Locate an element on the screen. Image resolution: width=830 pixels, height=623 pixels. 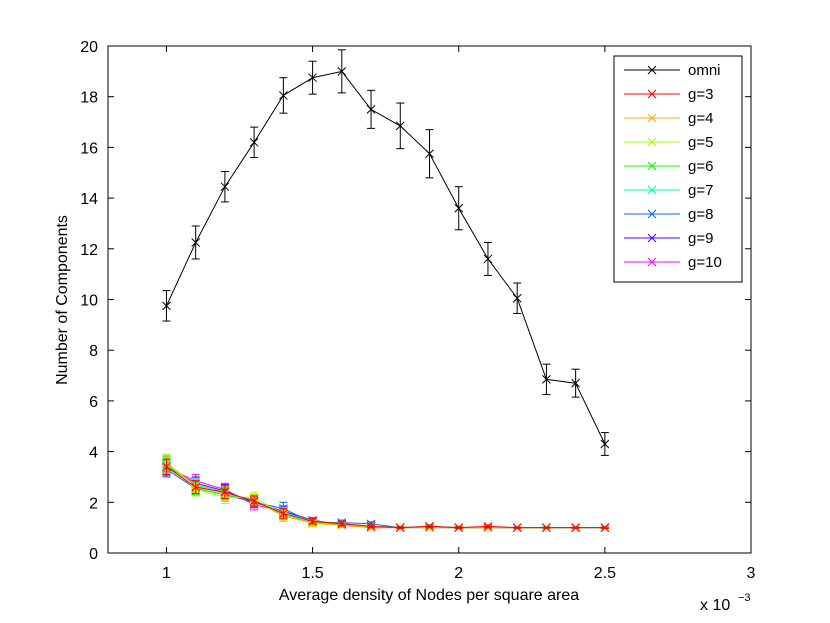
legend-label: g=6 is located at coordinates (700, 166).